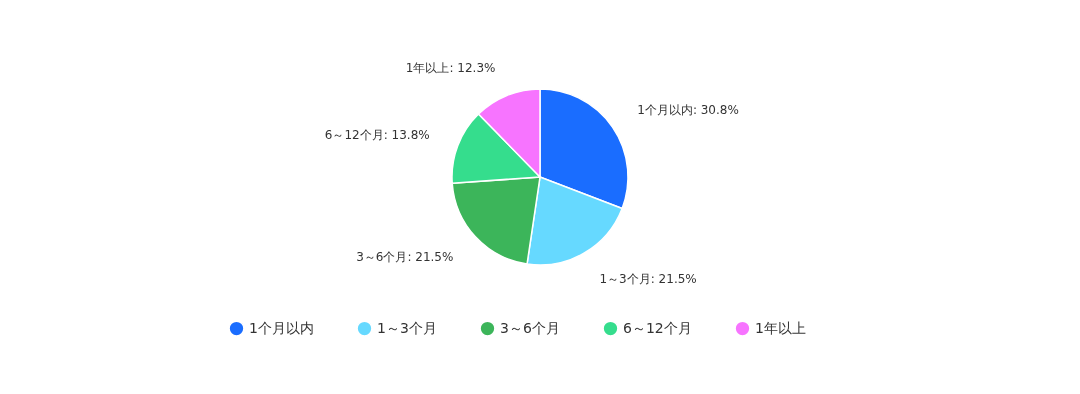 The width and height of the screenshot is (1080, 394). Describe the element at coordinates (407, 327) in the screenshot. I see `legend-label: 1～3个月` at that location.